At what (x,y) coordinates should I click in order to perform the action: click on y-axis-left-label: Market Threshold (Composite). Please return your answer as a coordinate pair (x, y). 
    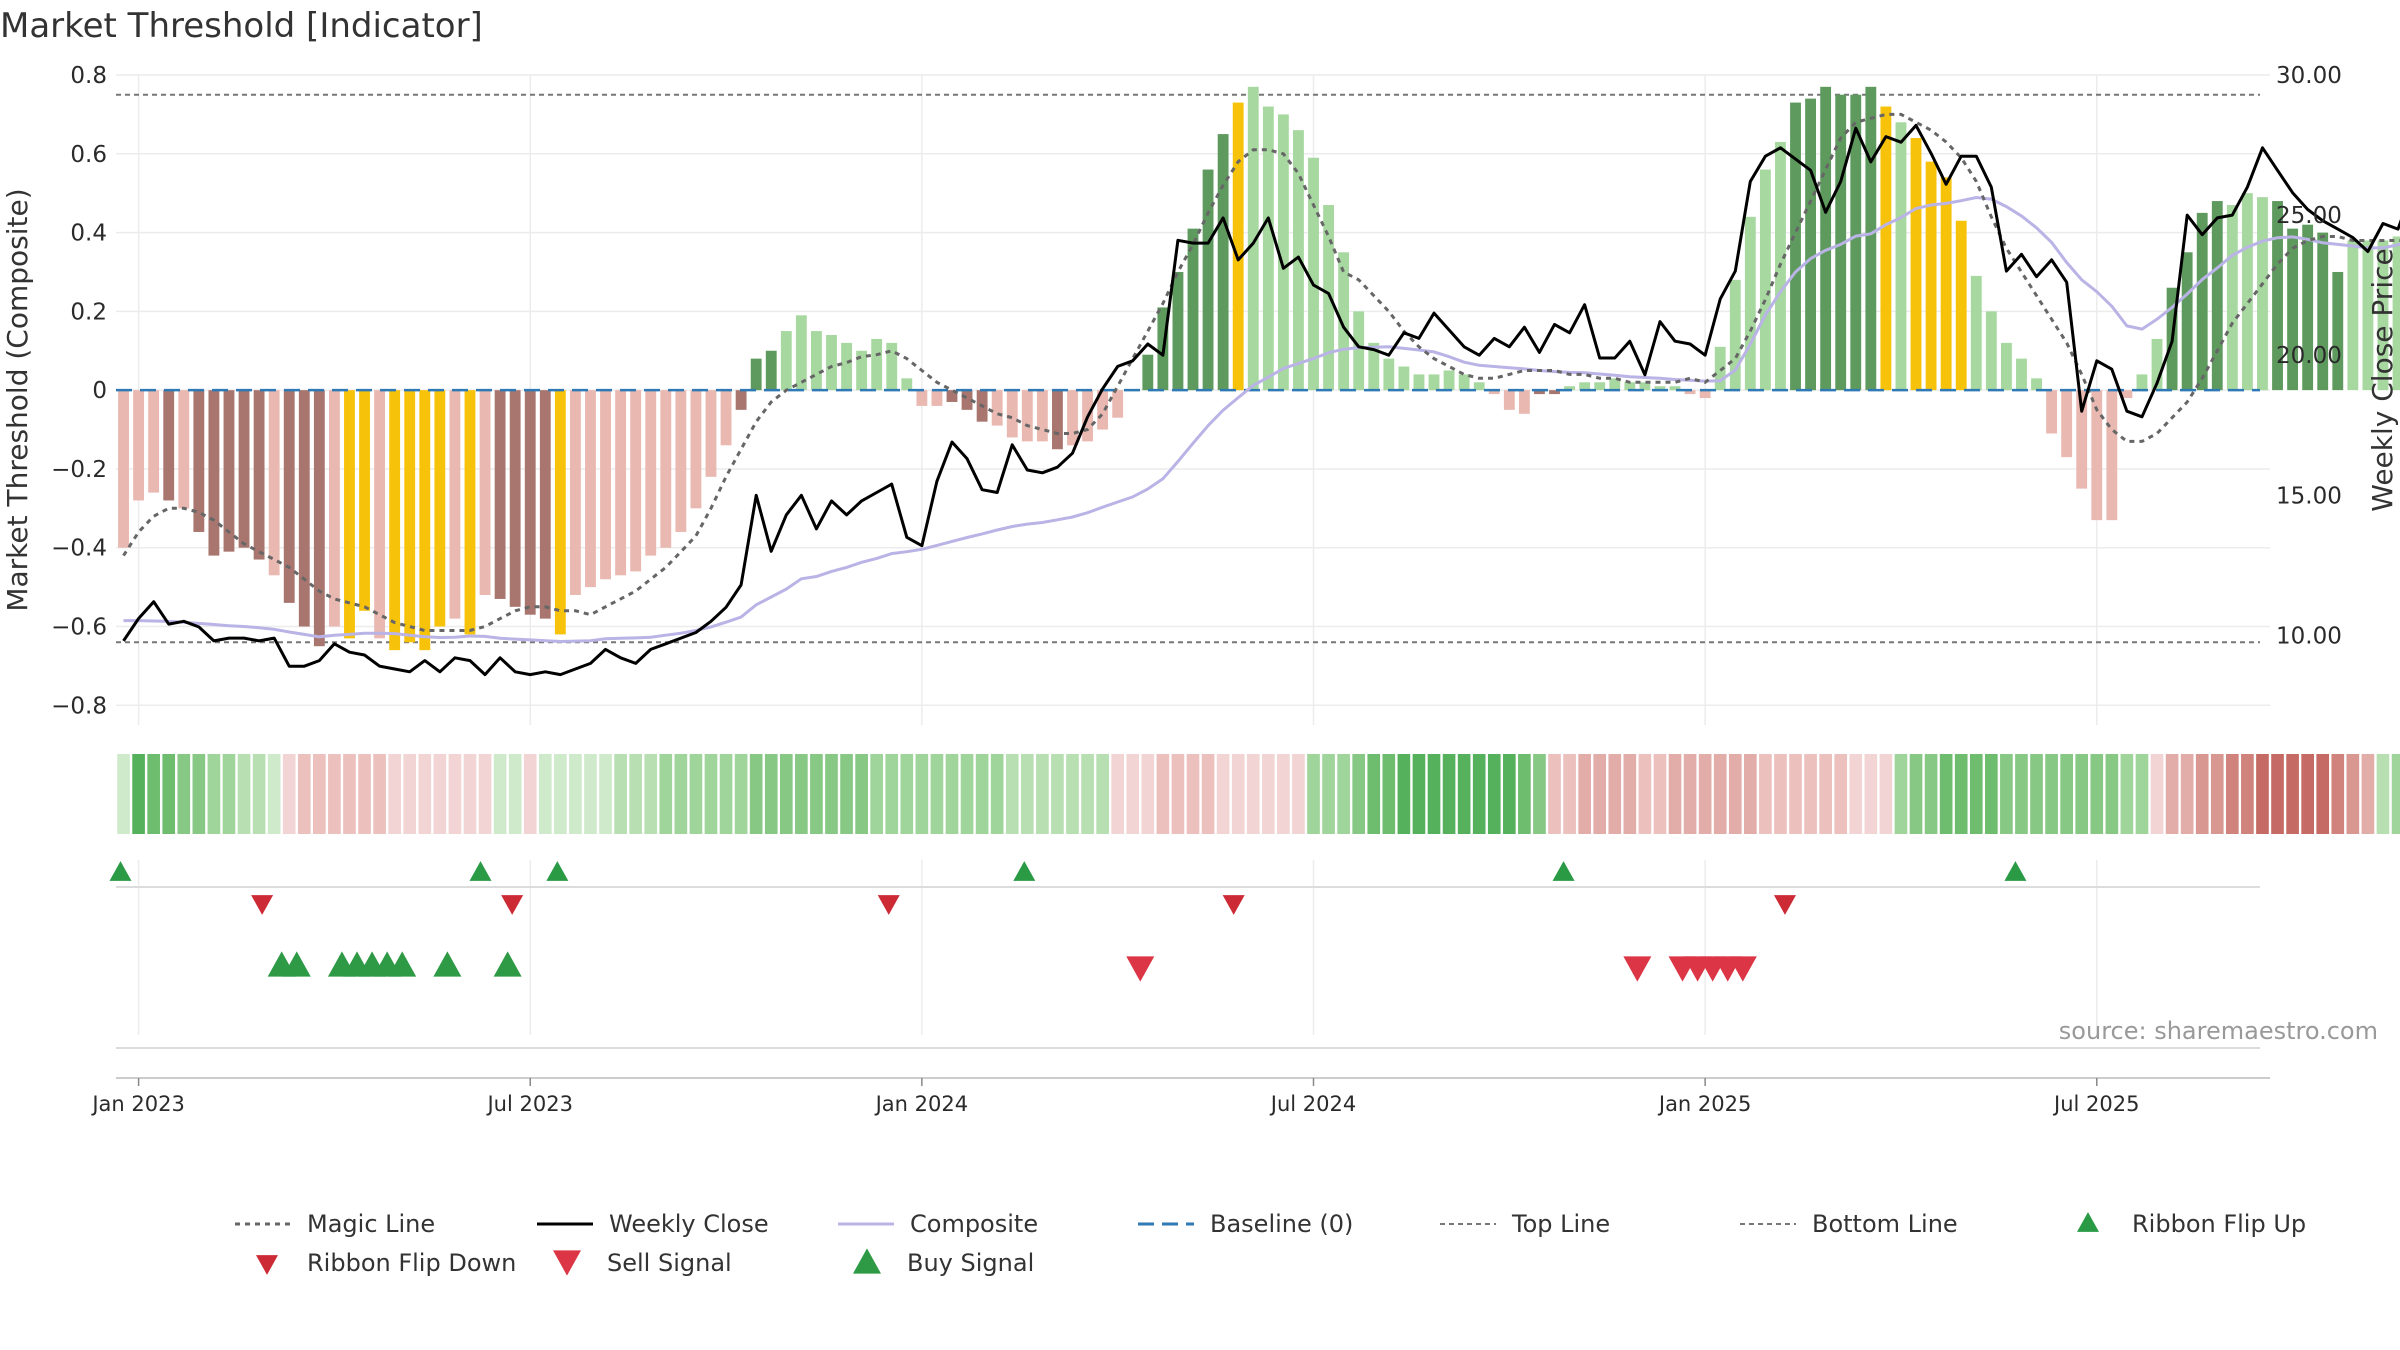
    Looking at the image, I should click on (17, 399).